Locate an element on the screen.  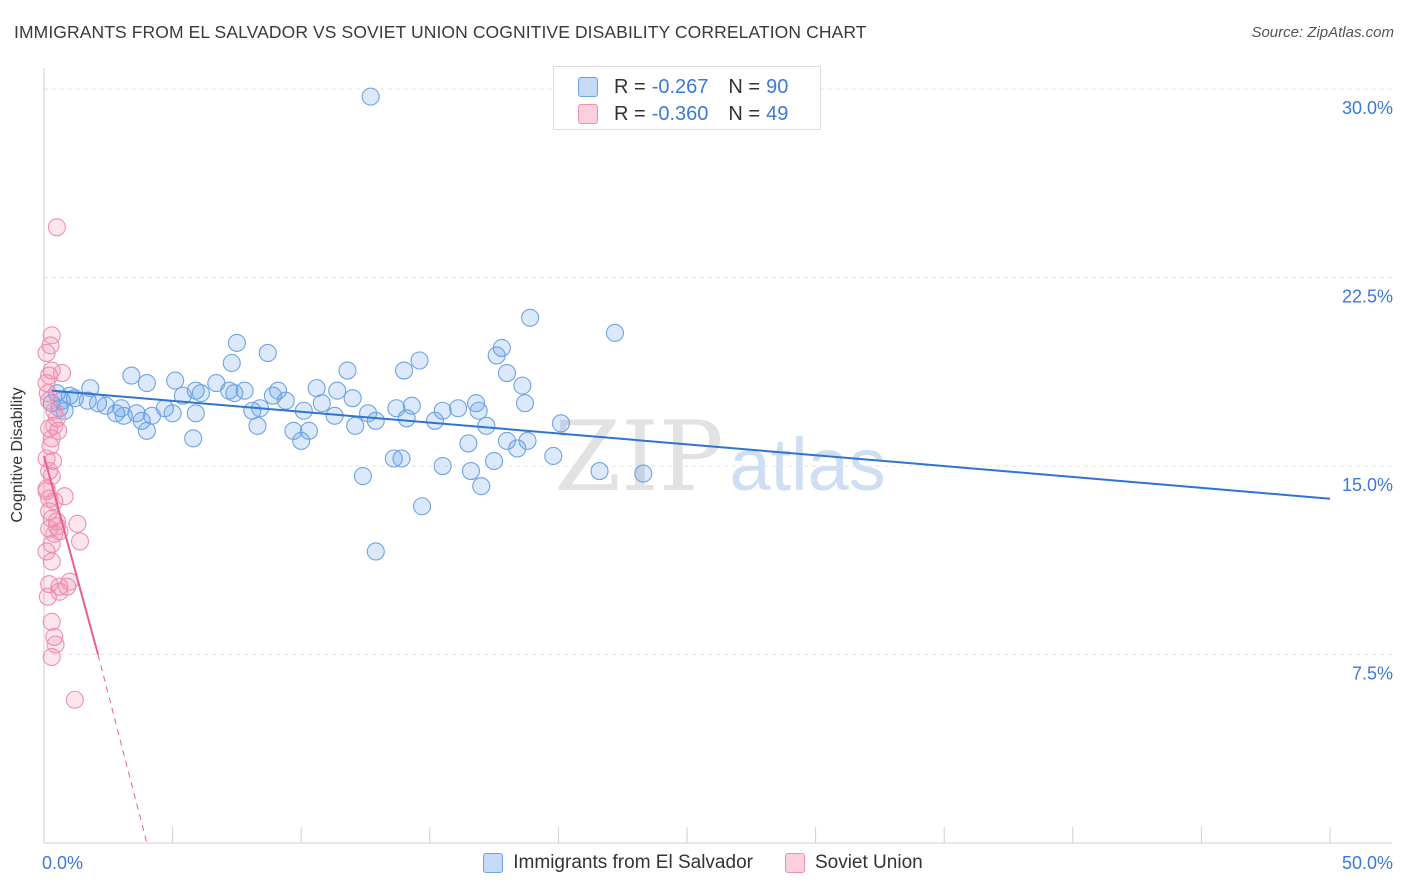
legend-item-soviet-union: Soviet Union is located at coordinates (853, 863).